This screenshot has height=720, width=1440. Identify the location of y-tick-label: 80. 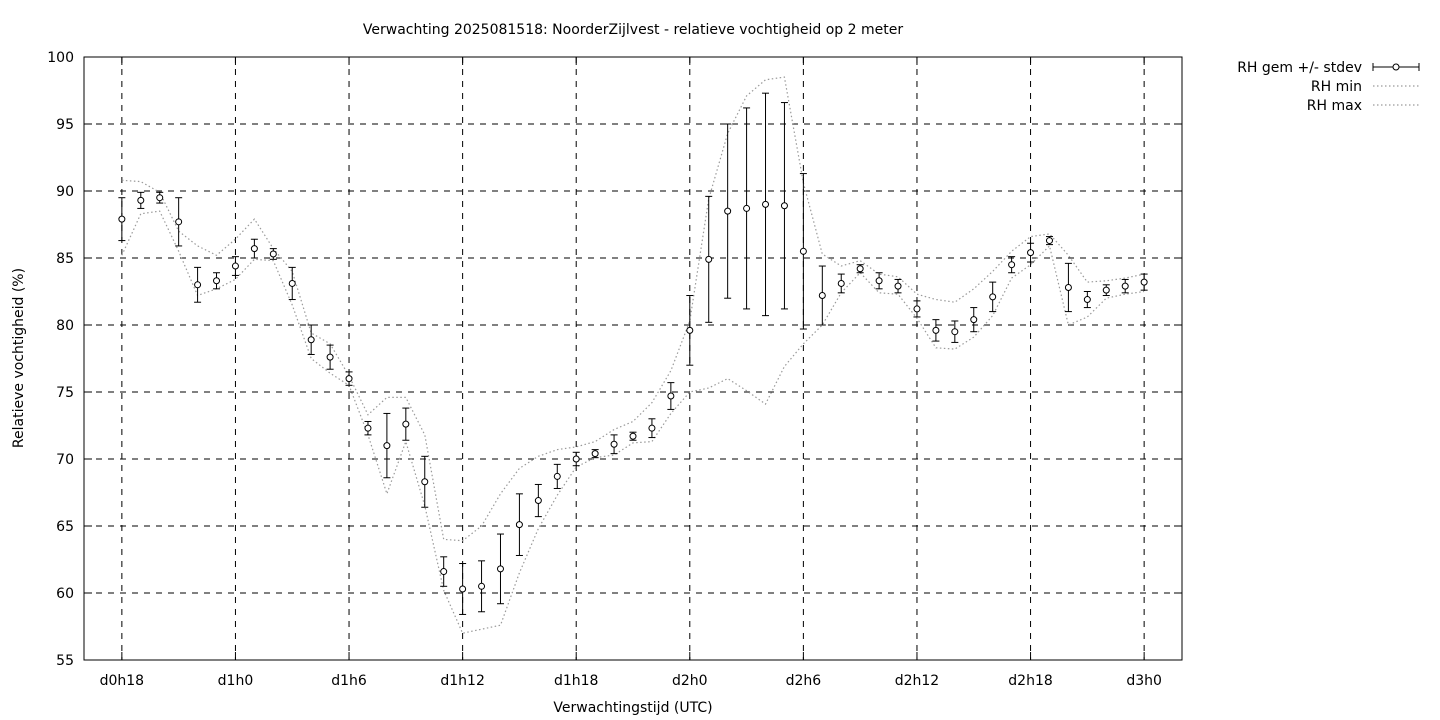
(65, 326).